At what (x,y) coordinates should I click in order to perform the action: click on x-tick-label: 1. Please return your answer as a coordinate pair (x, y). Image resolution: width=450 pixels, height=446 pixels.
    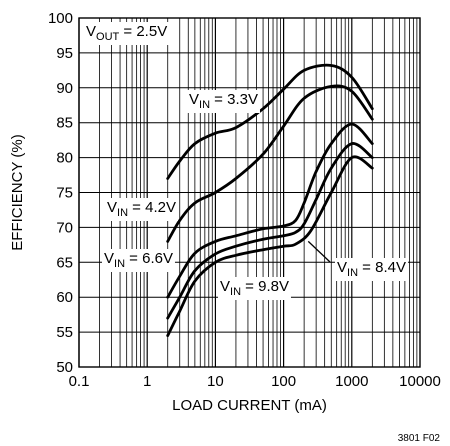
    Looking at the image, I should click on (147, 381).